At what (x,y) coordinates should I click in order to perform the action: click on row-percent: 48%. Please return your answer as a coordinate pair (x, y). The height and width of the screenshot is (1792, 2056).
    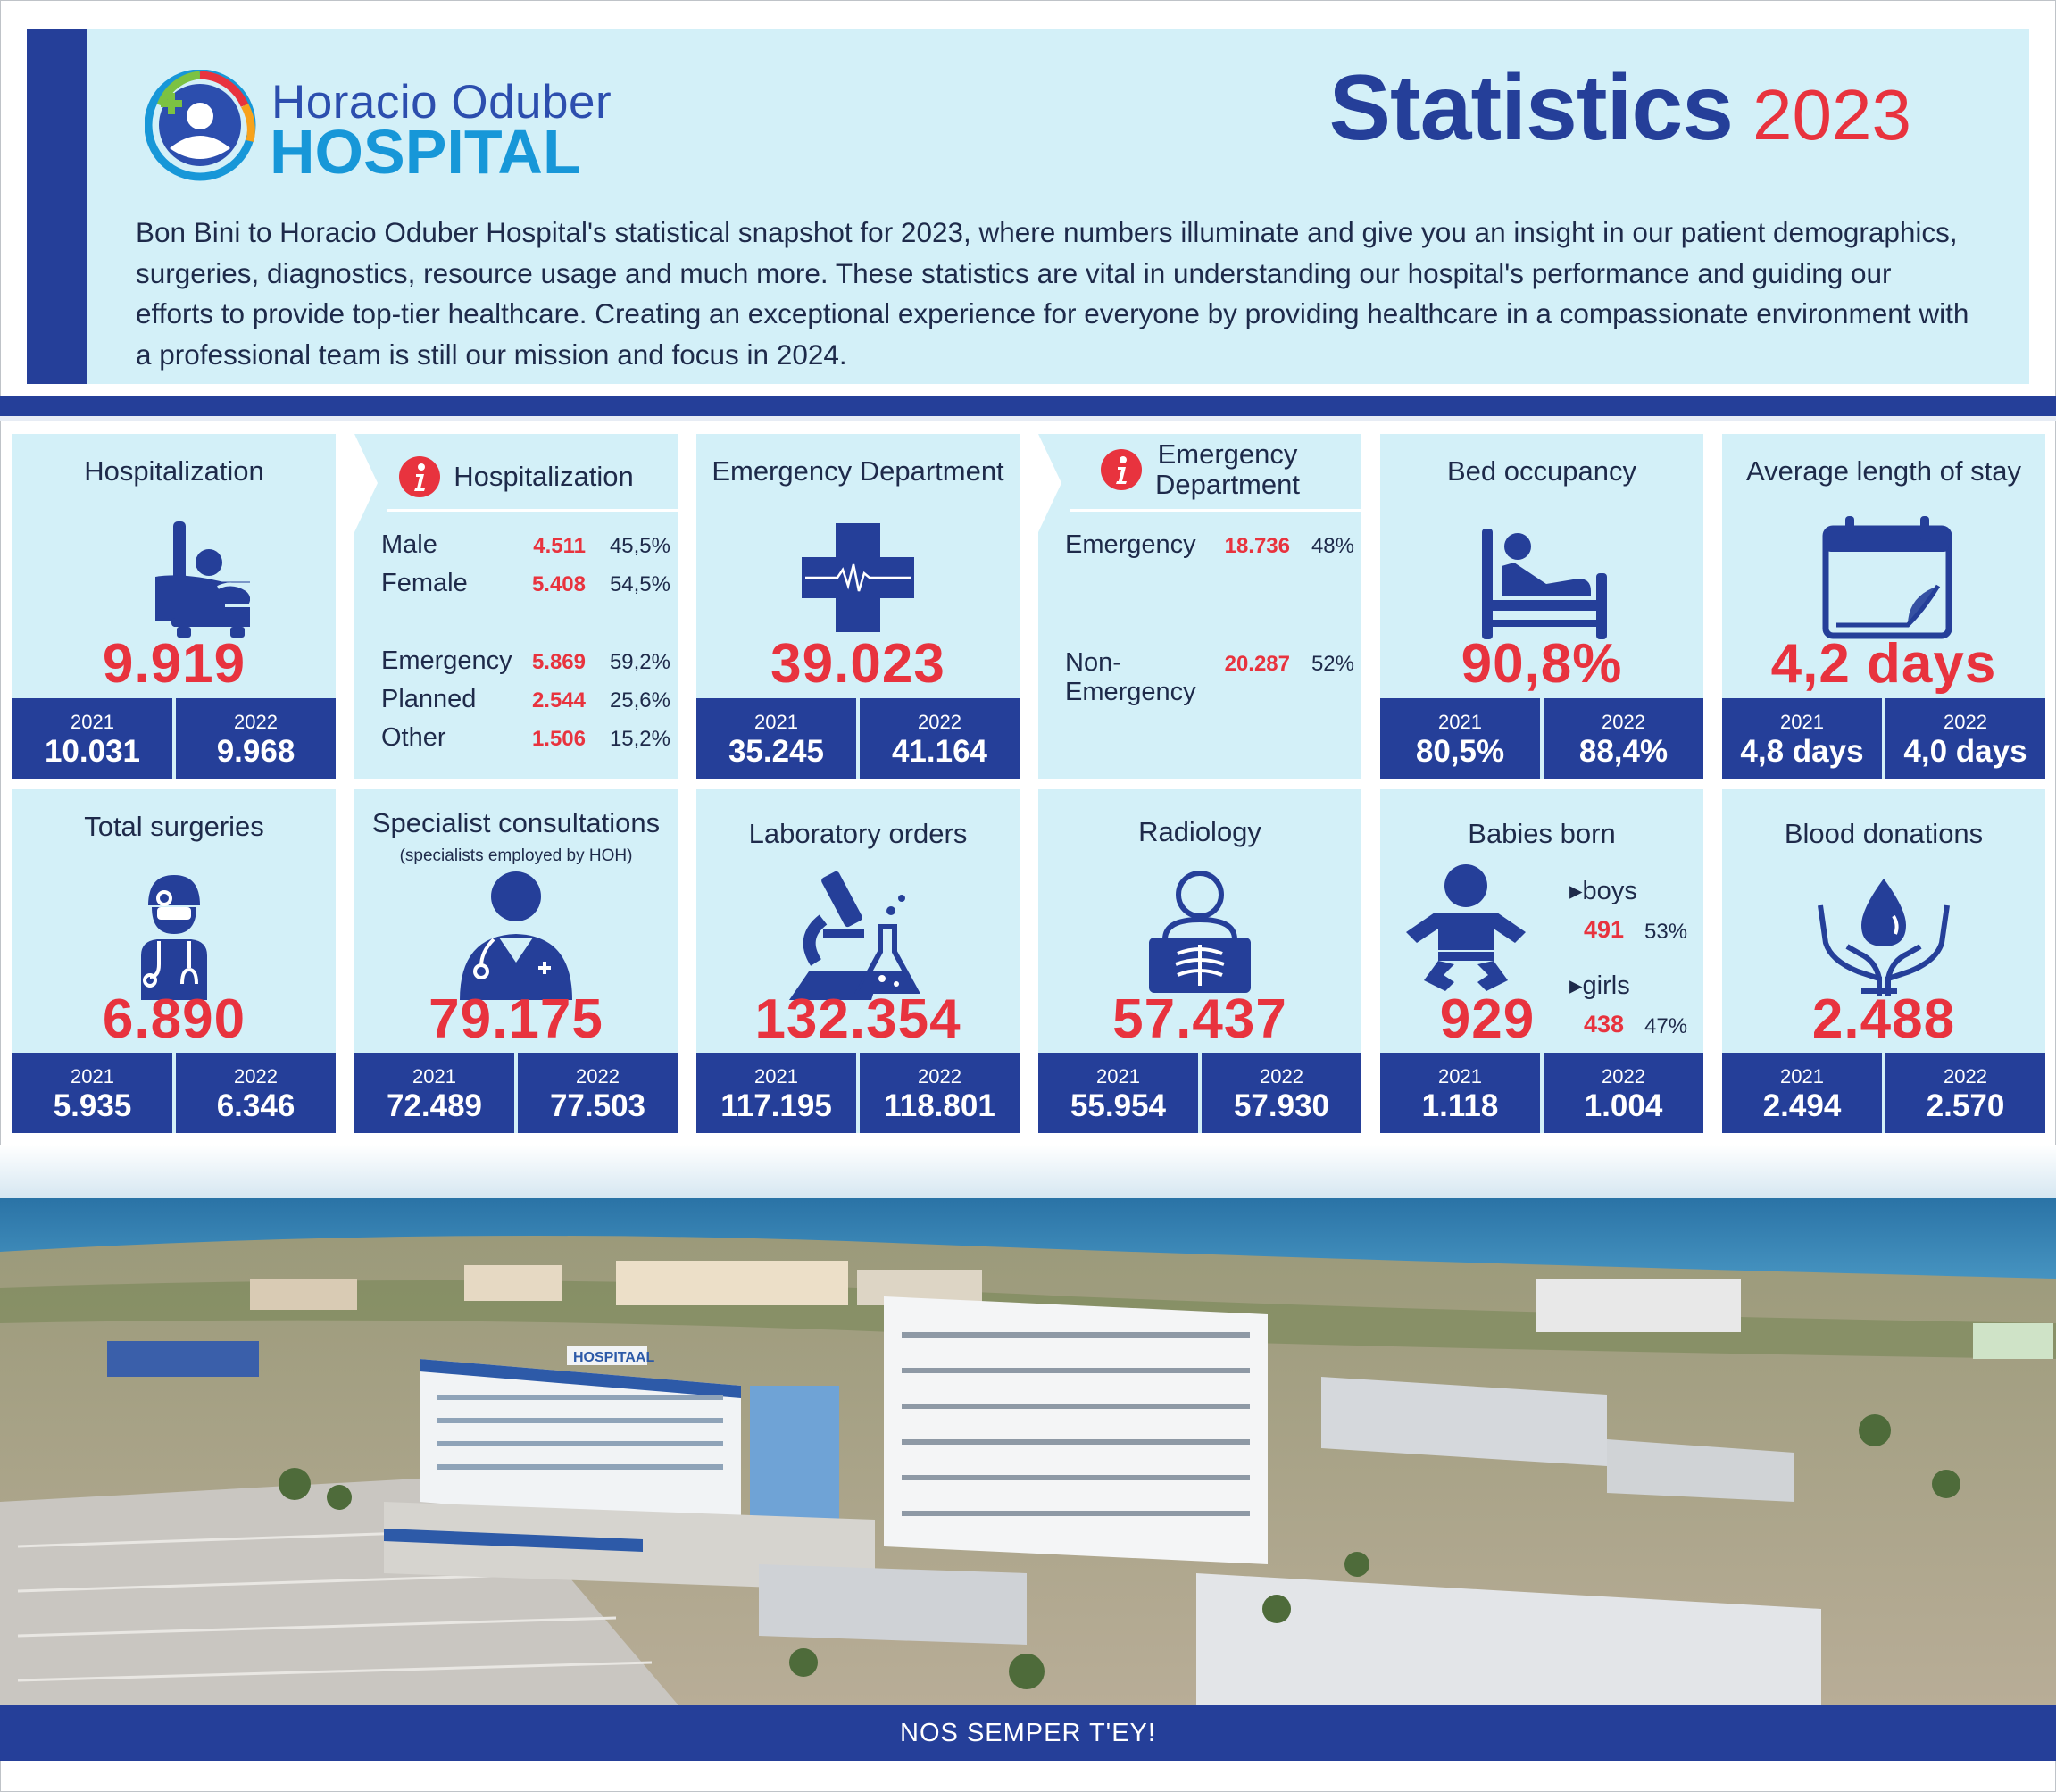
    Looking at the image, I should click on (1332, 546).